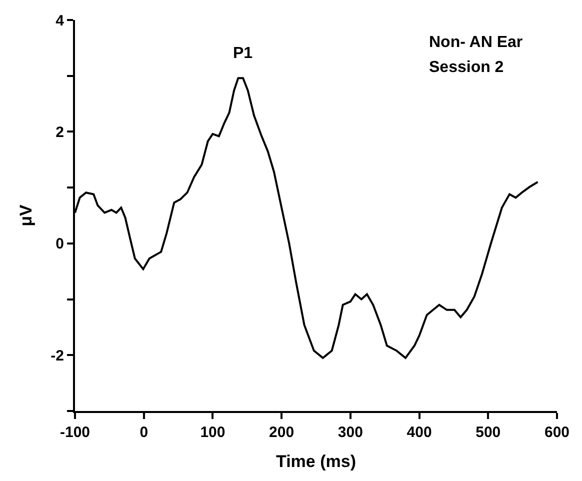  What do you see at coordinates (75, 432) in the screenshot?
I see `x-tick-label: -100` at bounding box center [75, 432].